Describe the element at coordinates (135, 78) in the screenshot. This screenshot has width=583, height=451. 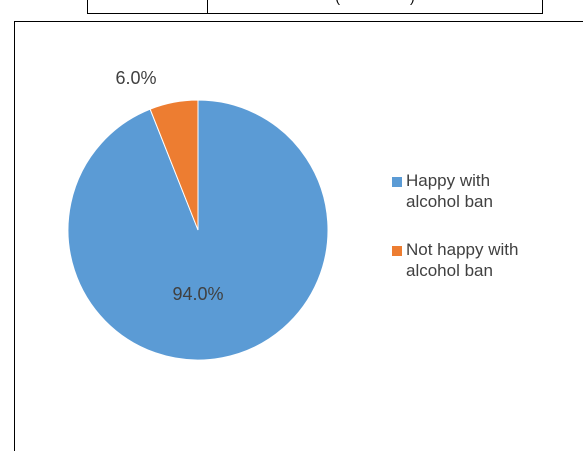
I see `data-label-not-happy: 6.0%` at that location.